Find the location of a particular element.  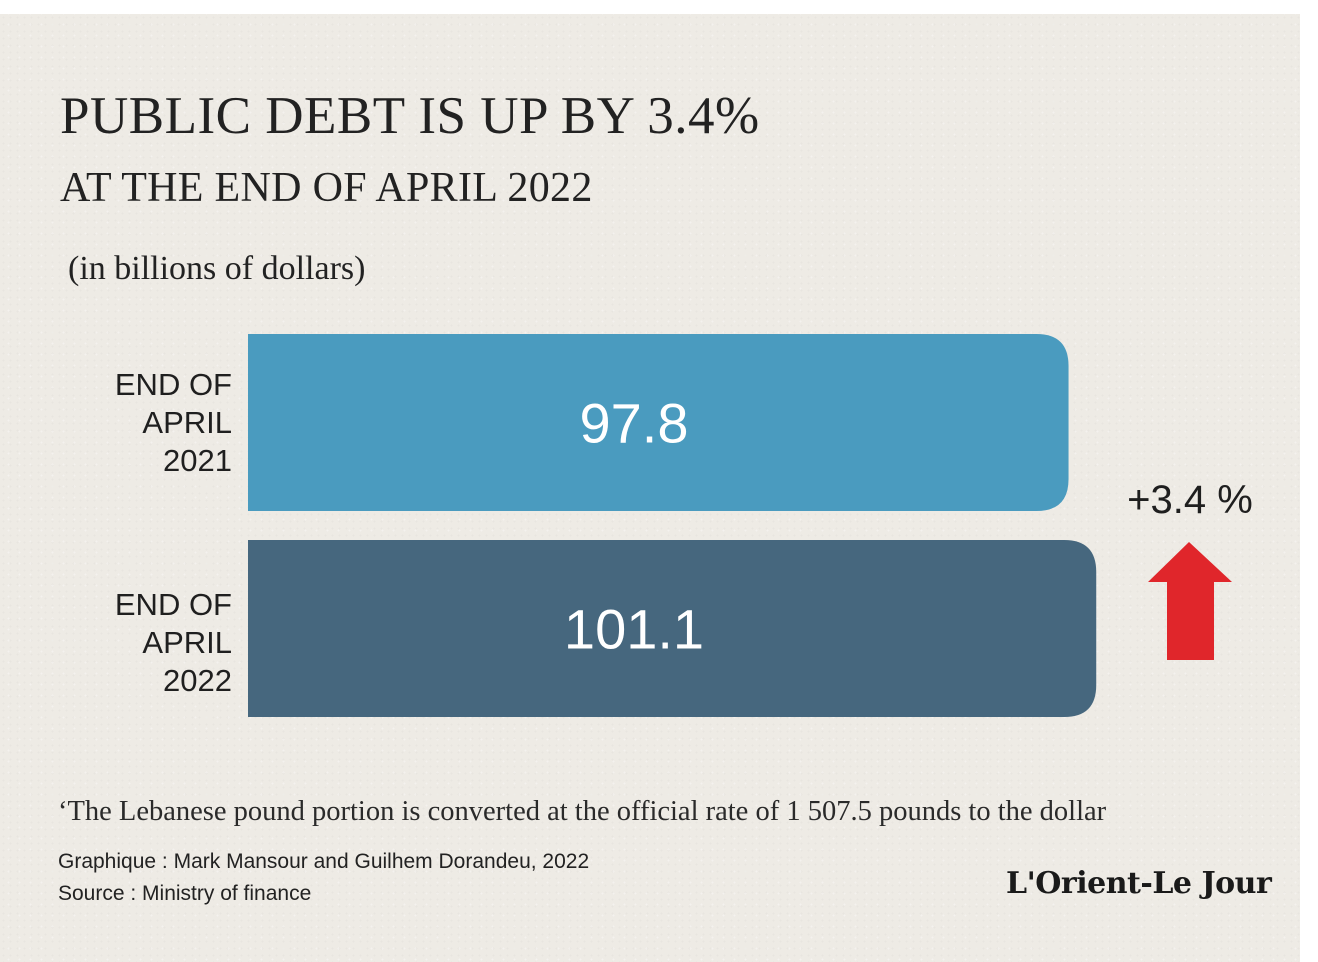

bar-2022 is located at coordinates (672, 628).